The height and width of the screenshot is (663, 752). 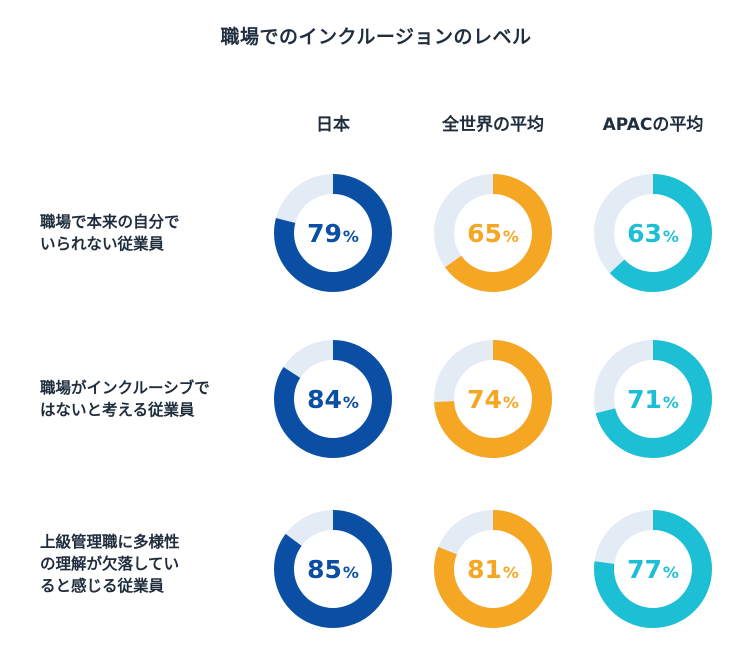 What do you see at coordinates (653, 125) in the screenshot?
I see `column-header-apac: APACの平均` at bounding box center [653, 125].